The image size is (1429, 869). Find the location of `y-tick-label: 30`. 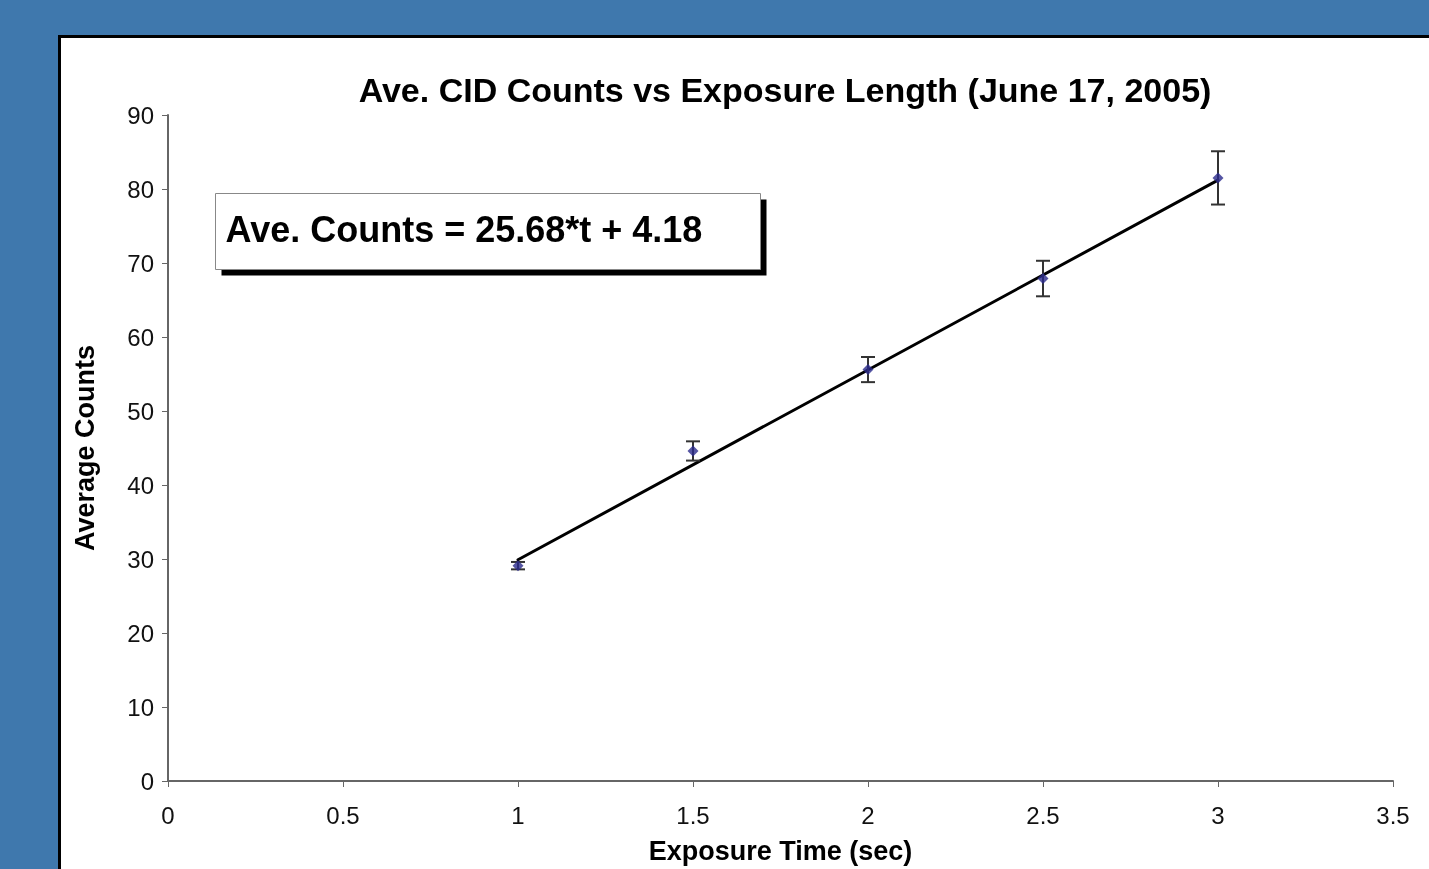

y-tick-label: 30 is located at coordinates (140, 559).